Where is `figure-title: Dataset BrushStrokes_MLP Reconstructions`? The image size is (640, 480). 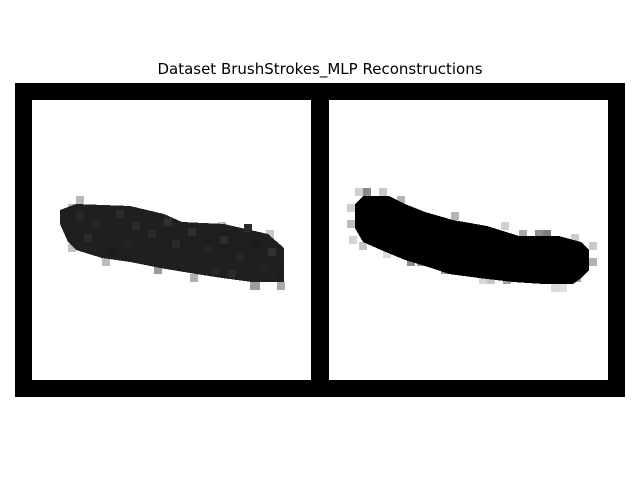 figure-title: Dataset BrushStrokes_MLP Reconstructions is located at coordinates (320, 69).